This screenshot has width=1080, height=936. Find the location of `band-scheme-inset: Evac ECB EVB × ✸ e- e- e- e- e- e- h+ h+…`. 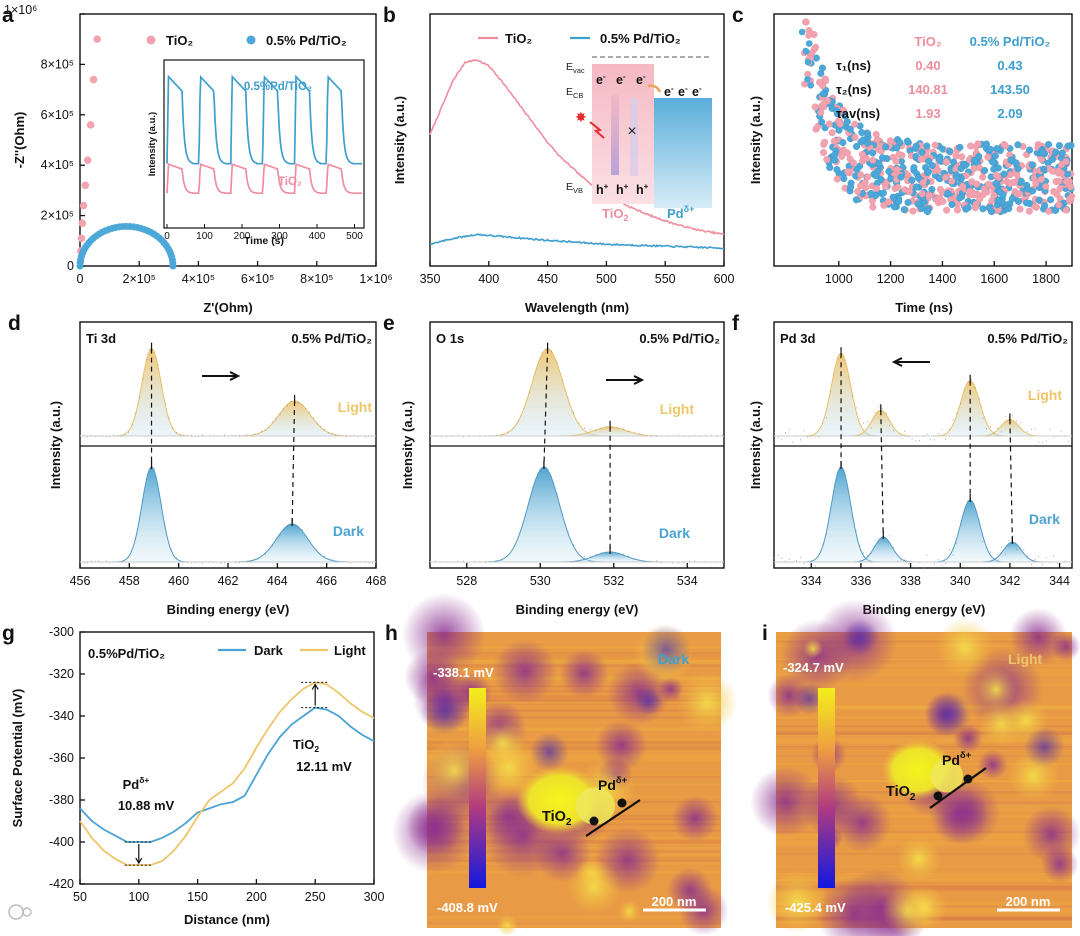

band-scheme-inset: Evac ECB EVB × ✸ e- e- e- e- e- e- h+ h+… is located at coordinates (639, 139).